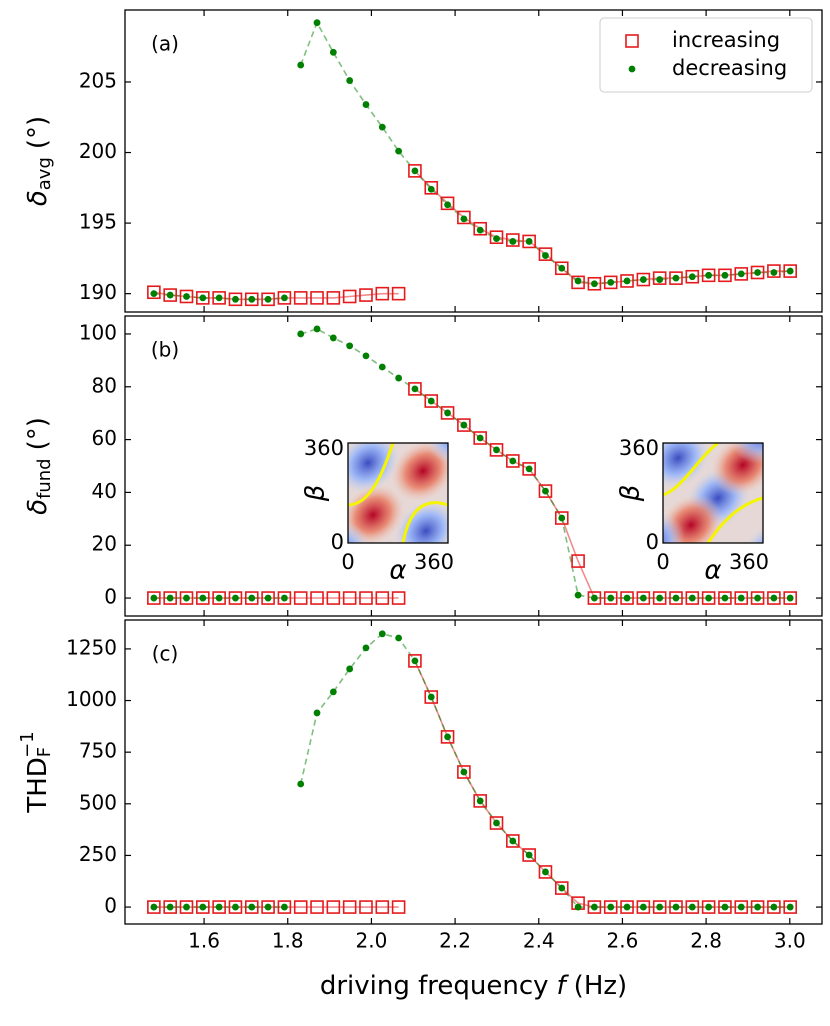  What do you see at coordinates (706, 55) in the screenshot?
I see `legend-box` at bounding box center [706, 55].